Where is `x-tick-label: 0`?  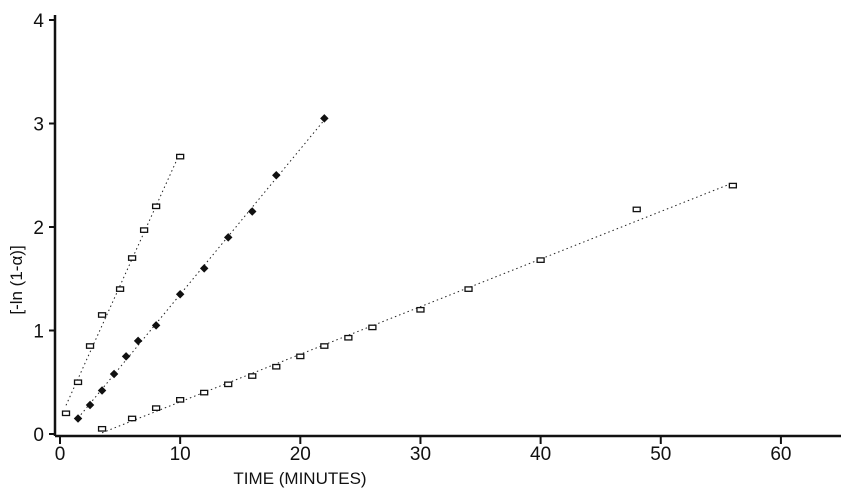 x-tick-label: 0 is located at coordinates (60, 454).